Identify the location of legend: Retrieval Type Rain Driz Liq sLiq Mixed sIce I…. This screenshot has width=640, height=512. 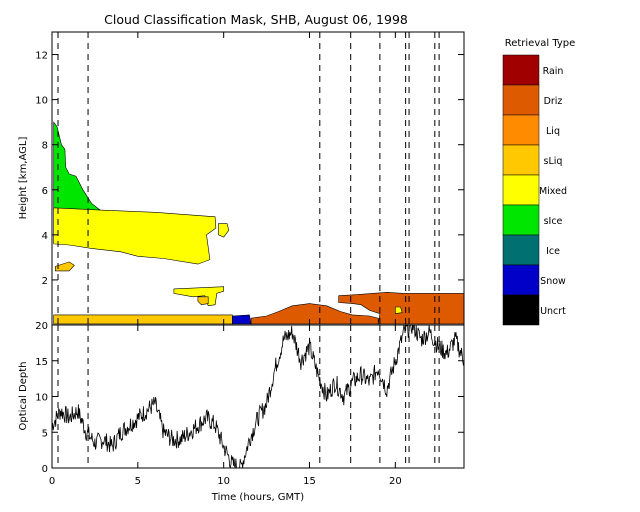
(539, 182).